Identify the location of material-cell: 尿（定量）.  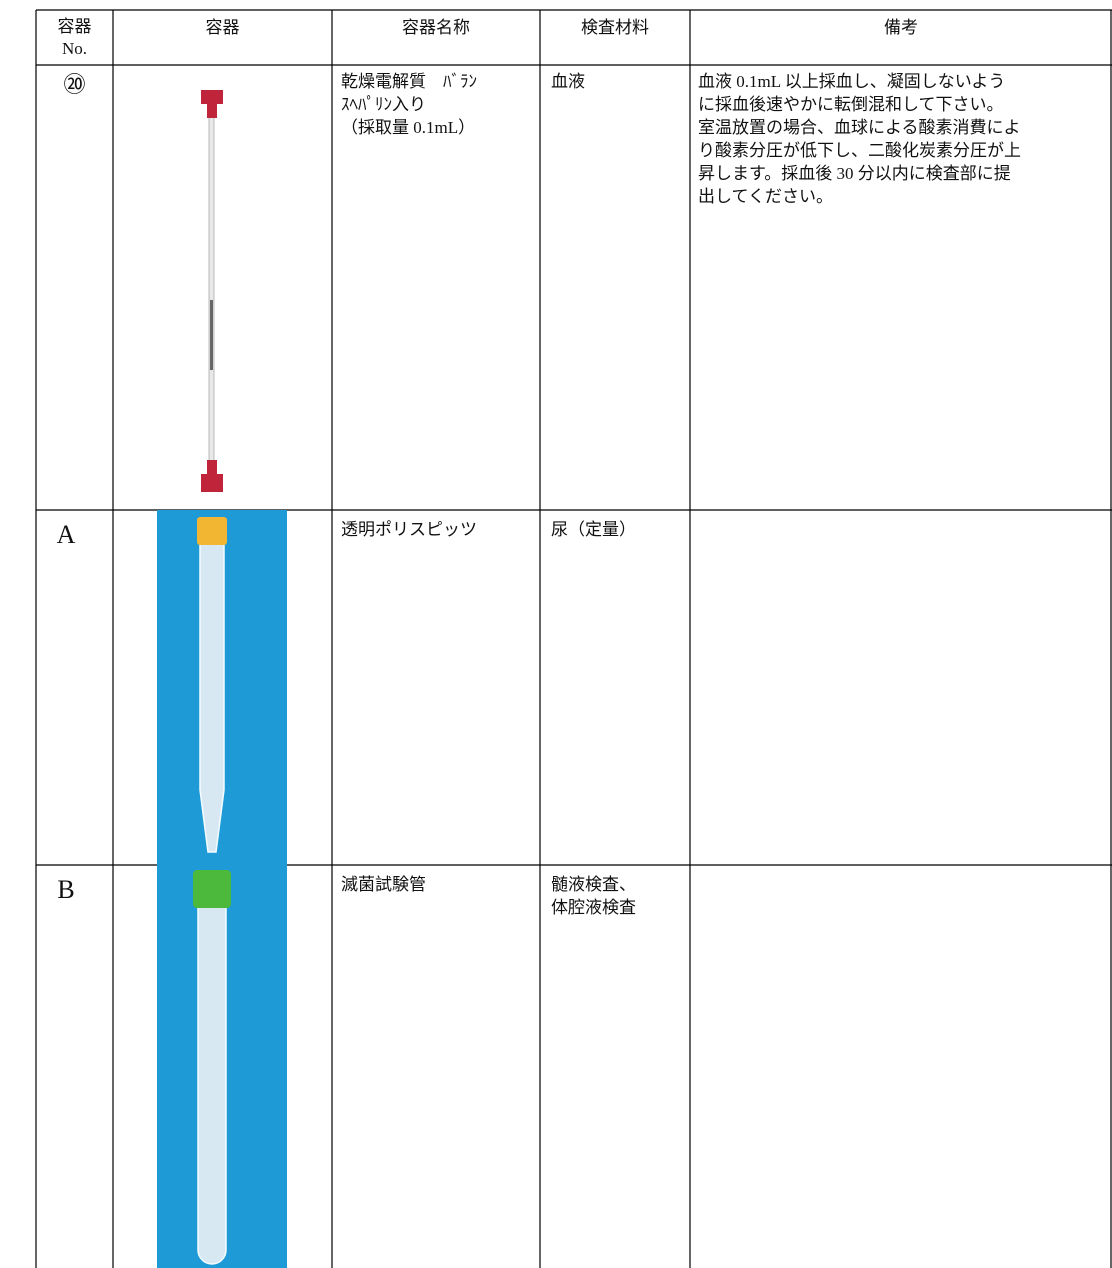
(593, 529).